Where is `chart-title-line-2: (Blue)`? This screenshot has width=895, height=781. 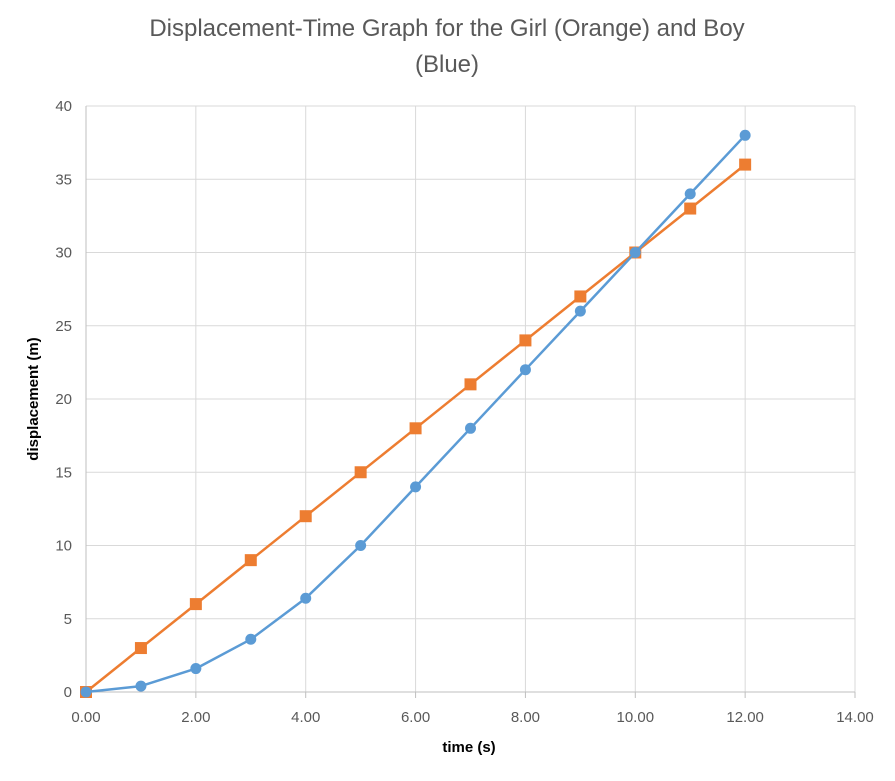 chart-title-line-2: (Blue) is located at coordinates (447, 64).